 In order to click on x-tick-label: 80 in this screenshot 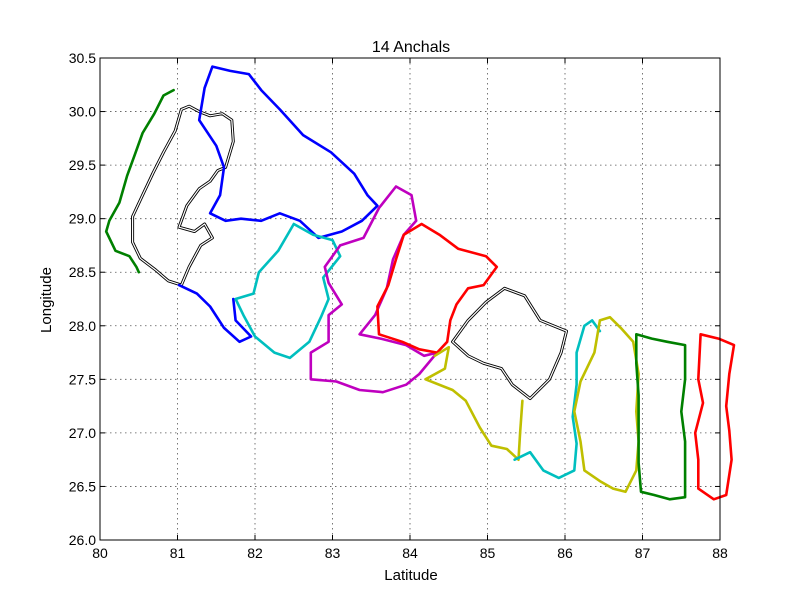, I will do `click(100, 553)`.